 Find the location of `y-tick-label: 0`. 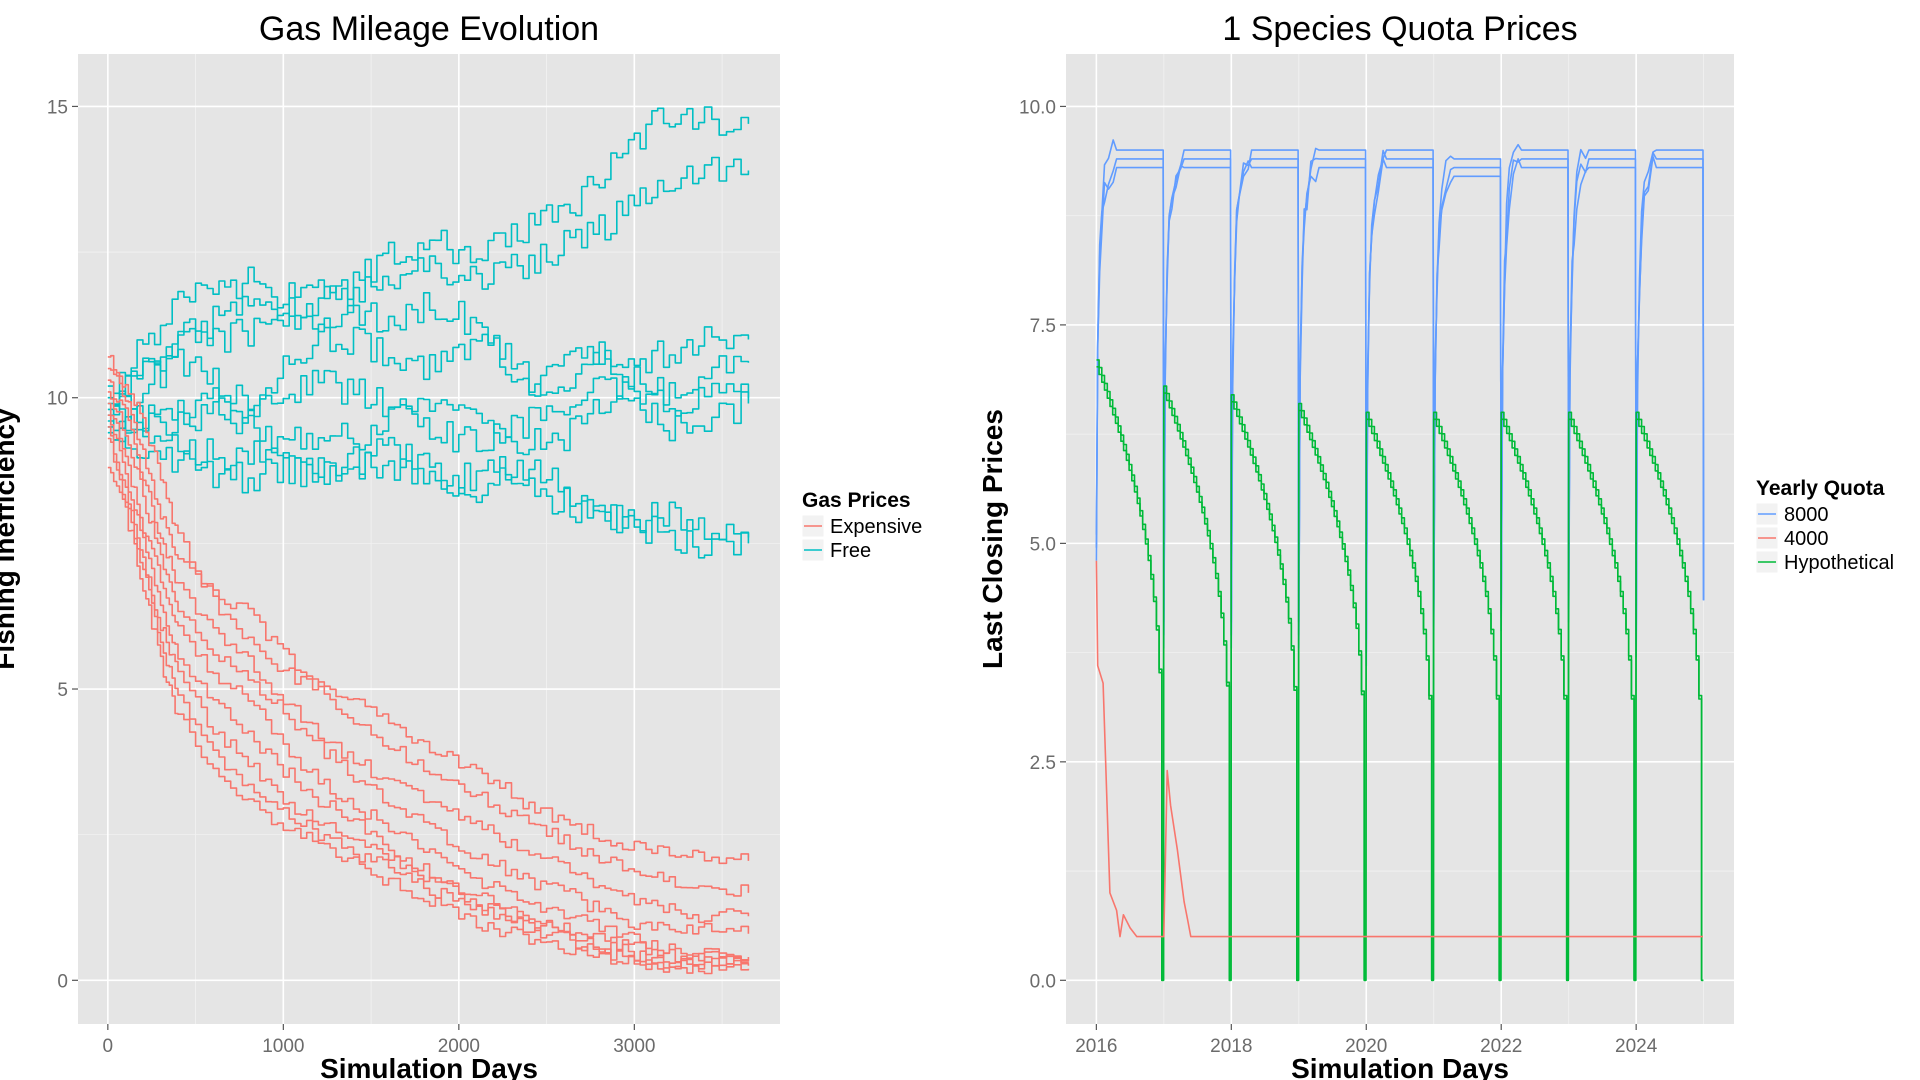

y-tick-label: 0 is located at coordinates (62, 981).